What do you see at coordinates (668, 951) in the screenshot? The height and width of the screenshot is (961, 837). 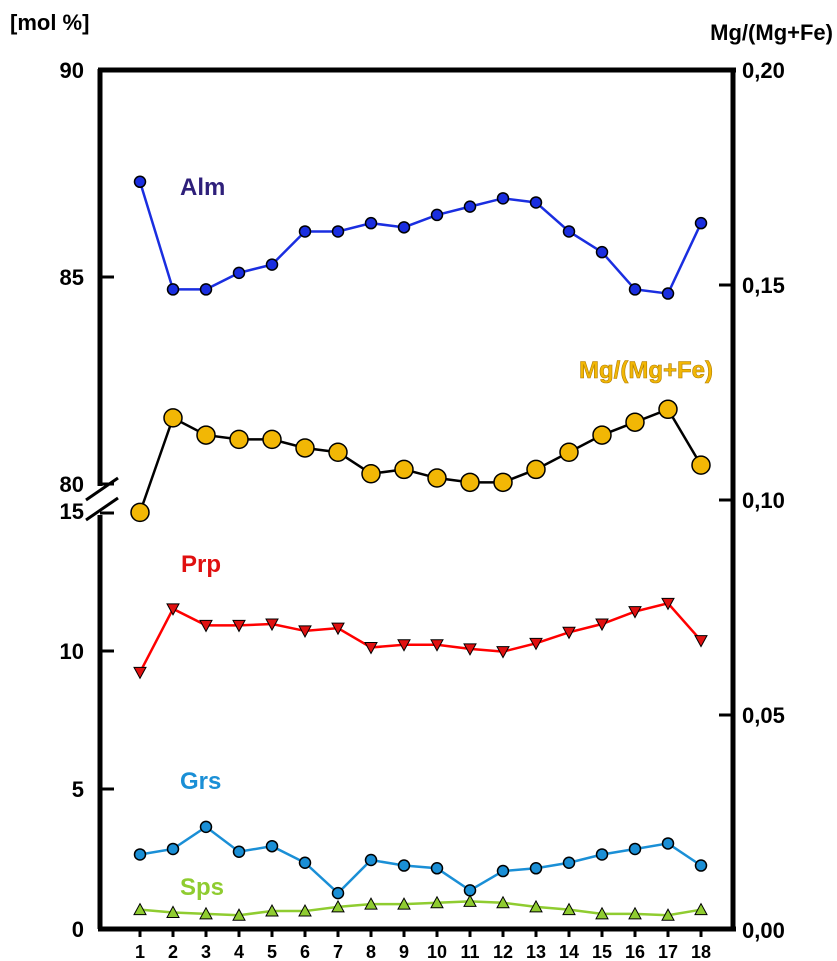 I see `x-tick-label: 17` at bounding box center [668, 951].